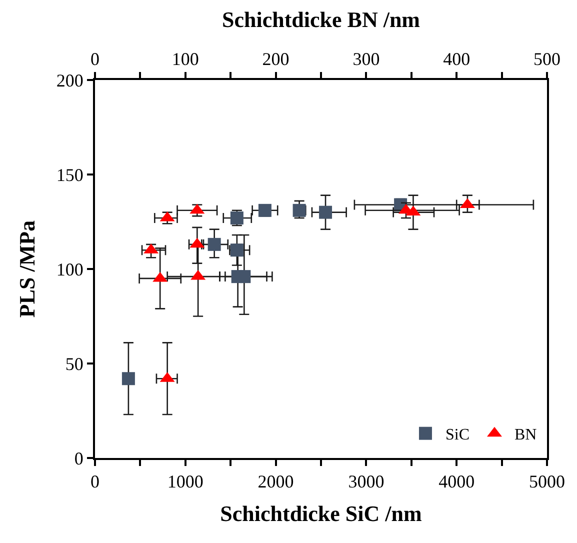  What do you see at coordinates (457, 435) in the screenshot?
I see `legend-label: SiC` at bounding box center [457, 435].